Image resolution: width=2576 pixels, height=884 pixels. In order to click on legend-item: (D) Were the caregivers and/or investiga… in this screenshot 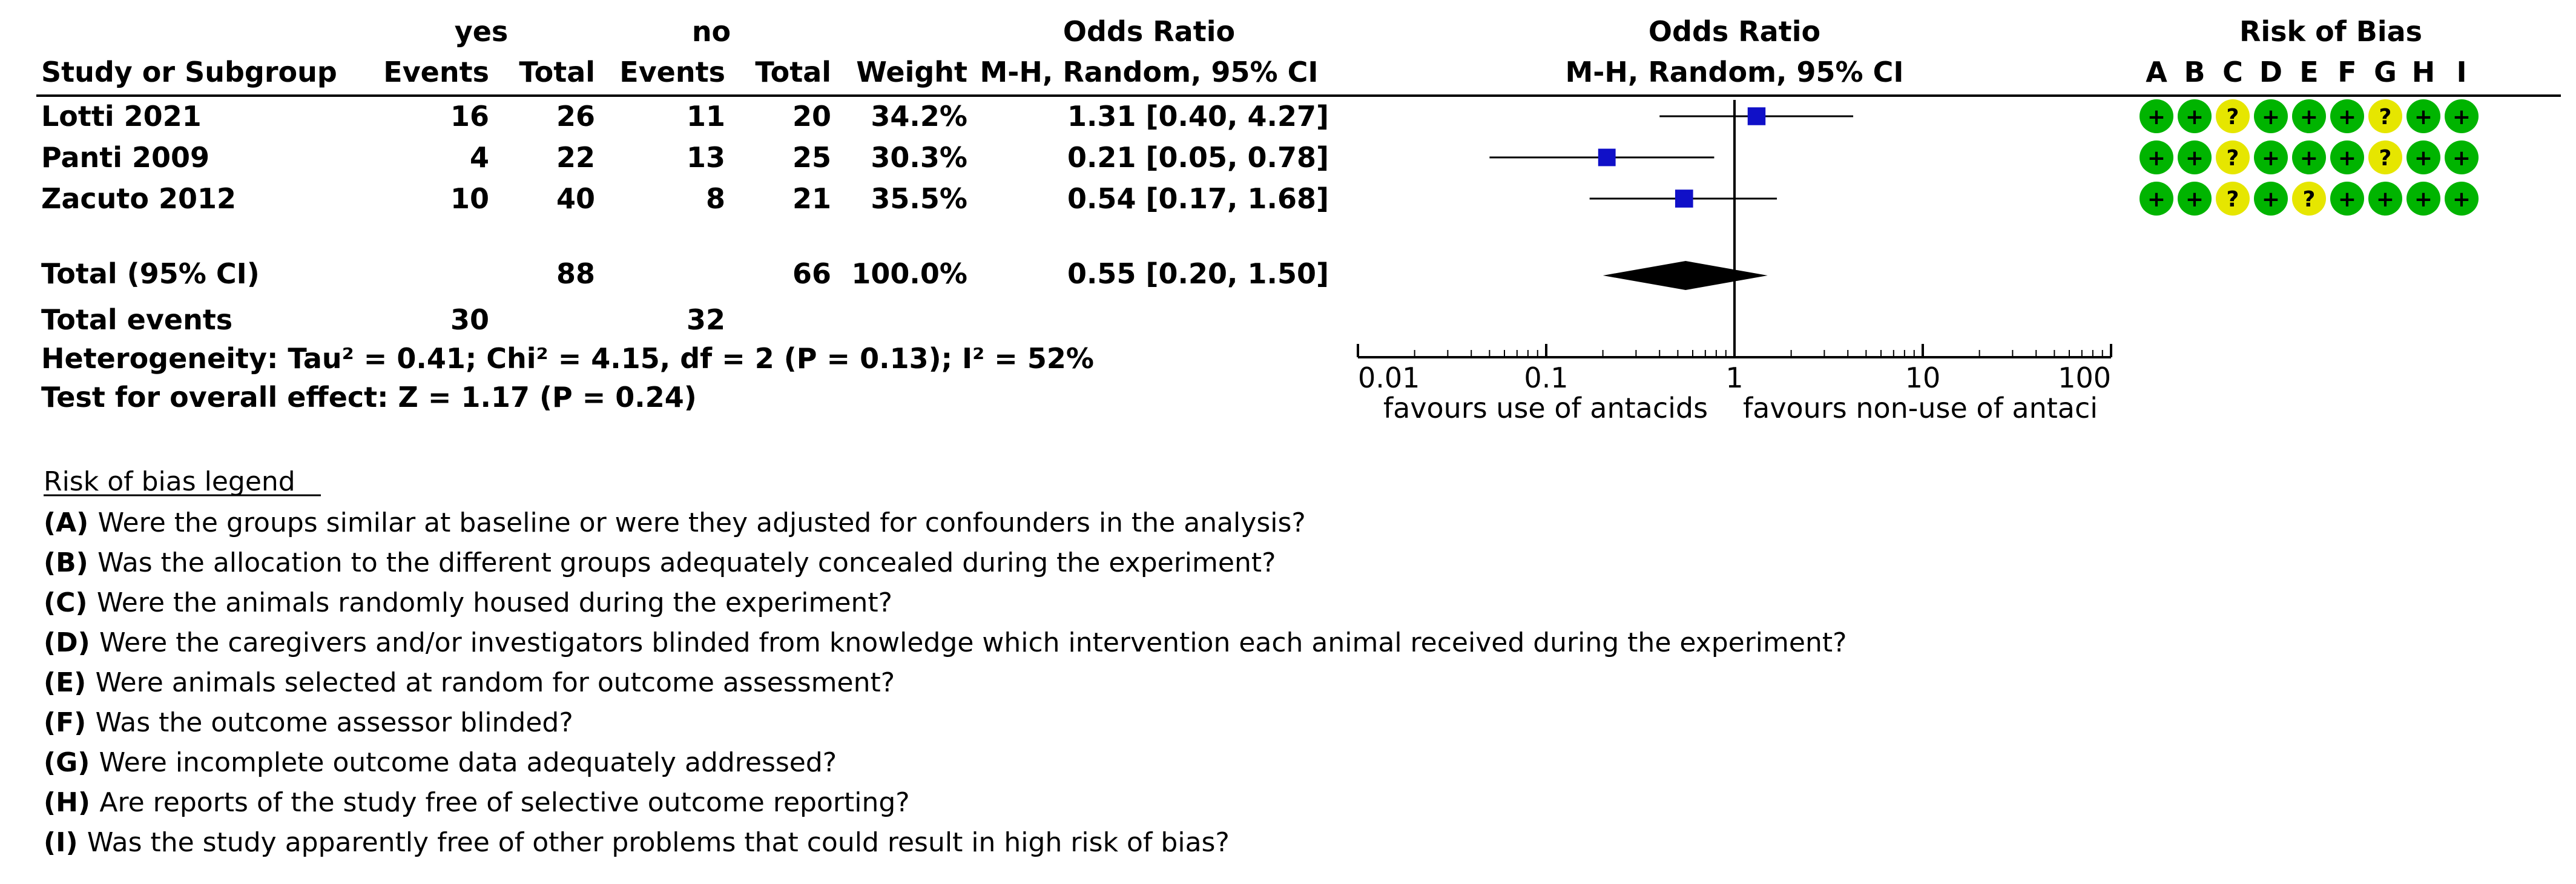, I will do `click(945, 642)`.